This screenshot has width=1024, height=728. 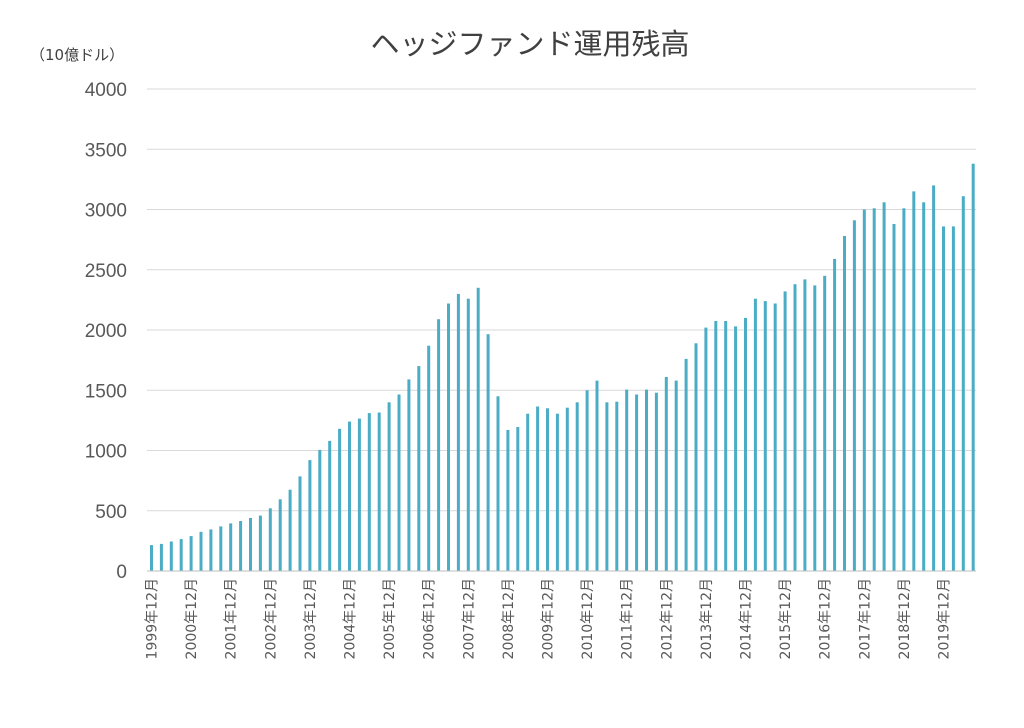 What do you see at coordinates (106, 452) in the screenshot?
I see `y-tick-label: 1000` at bounding box center [106, 452].